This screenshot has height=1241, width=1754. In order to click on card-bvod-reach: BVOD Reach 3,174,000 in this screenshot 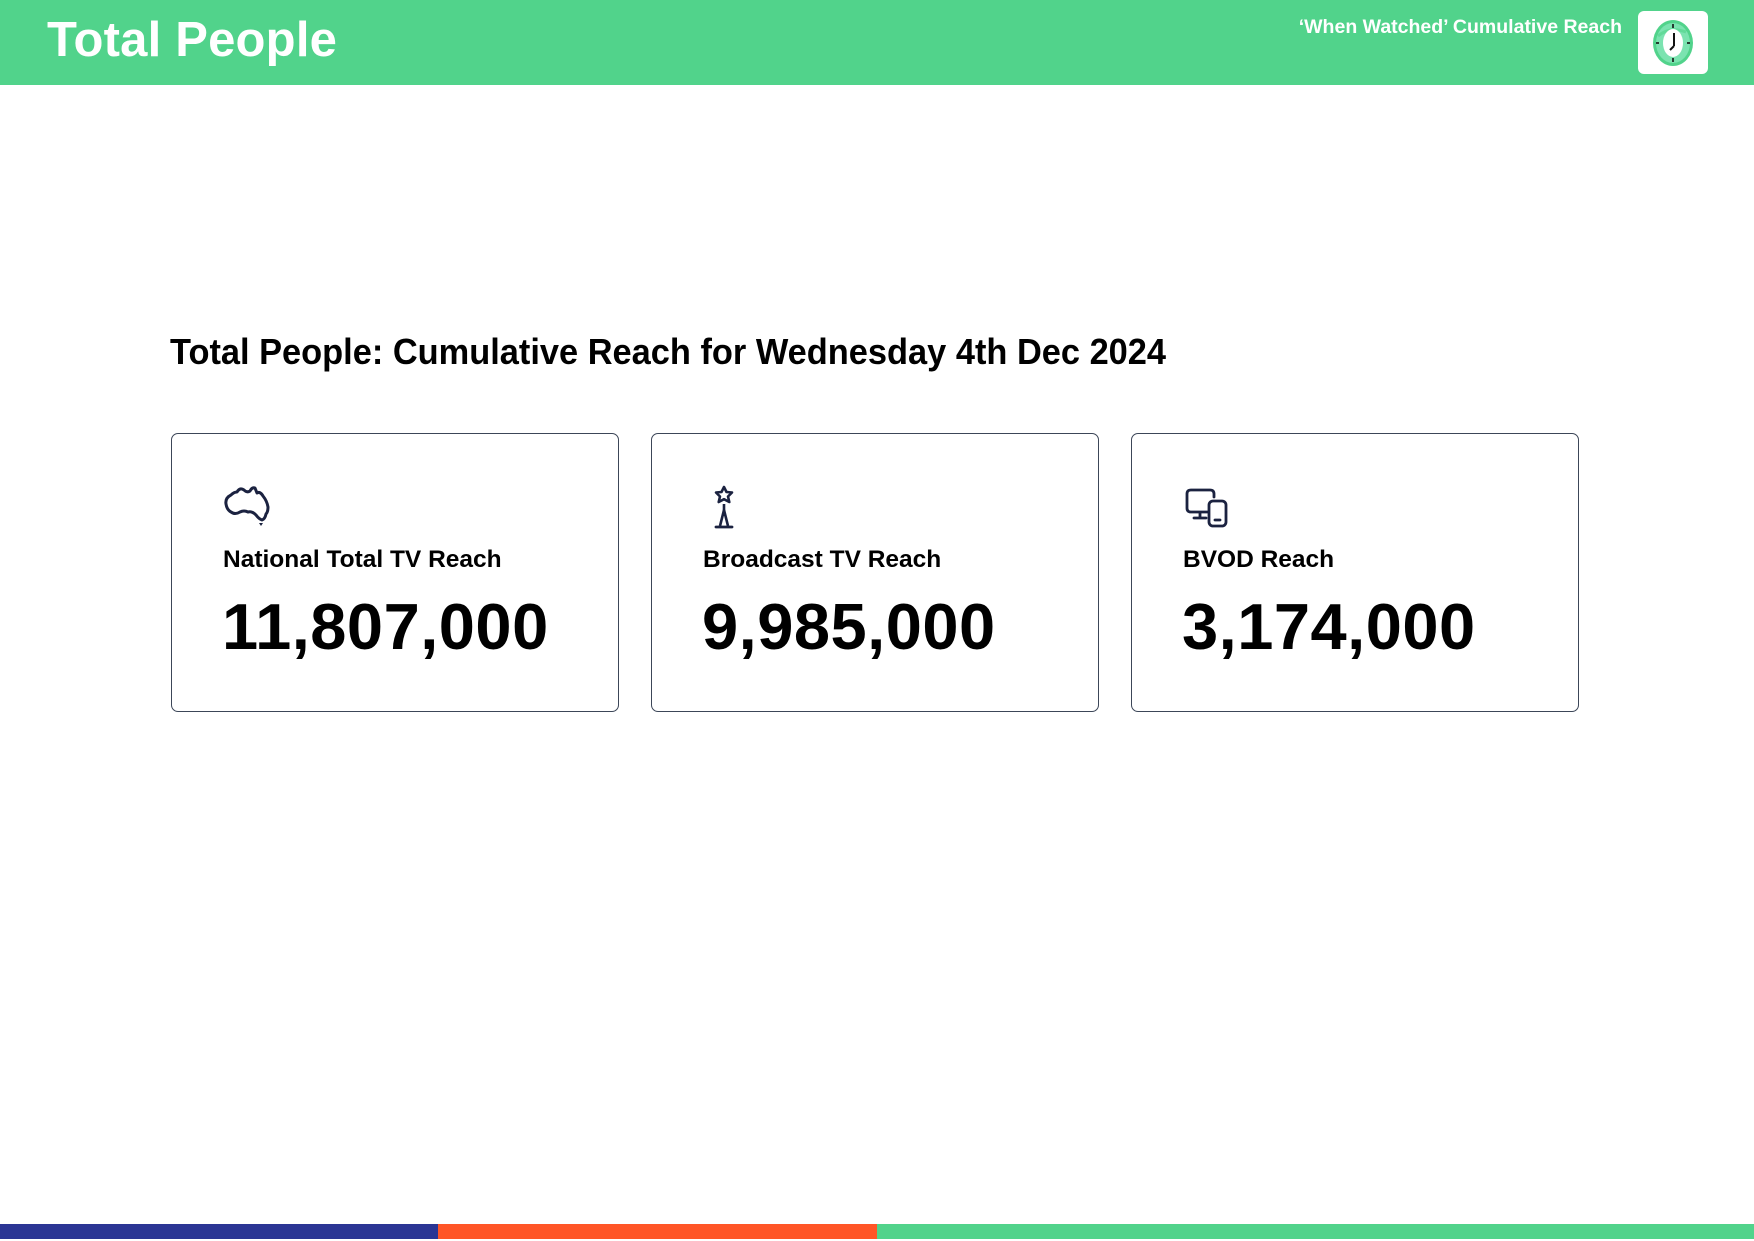, I will do `click(1355, 572)`.